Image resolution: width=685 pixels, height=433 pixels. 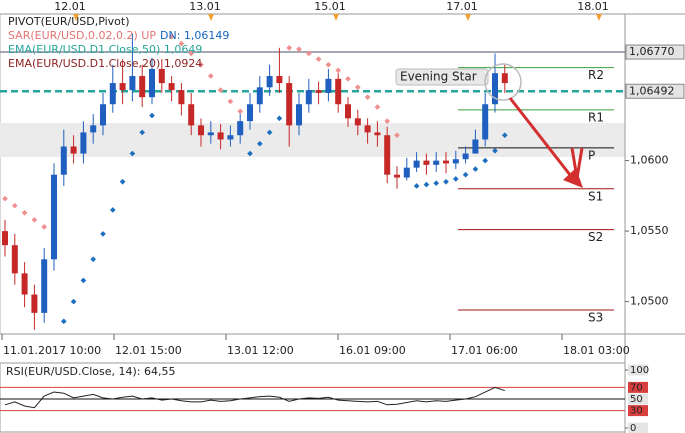 What do you see at coordinates (105, 63) in the screenshot?
I see `legend-entry: EMA(EUR/USD.D1.Close,20) 1,0924` at bounding box center [105, 63].